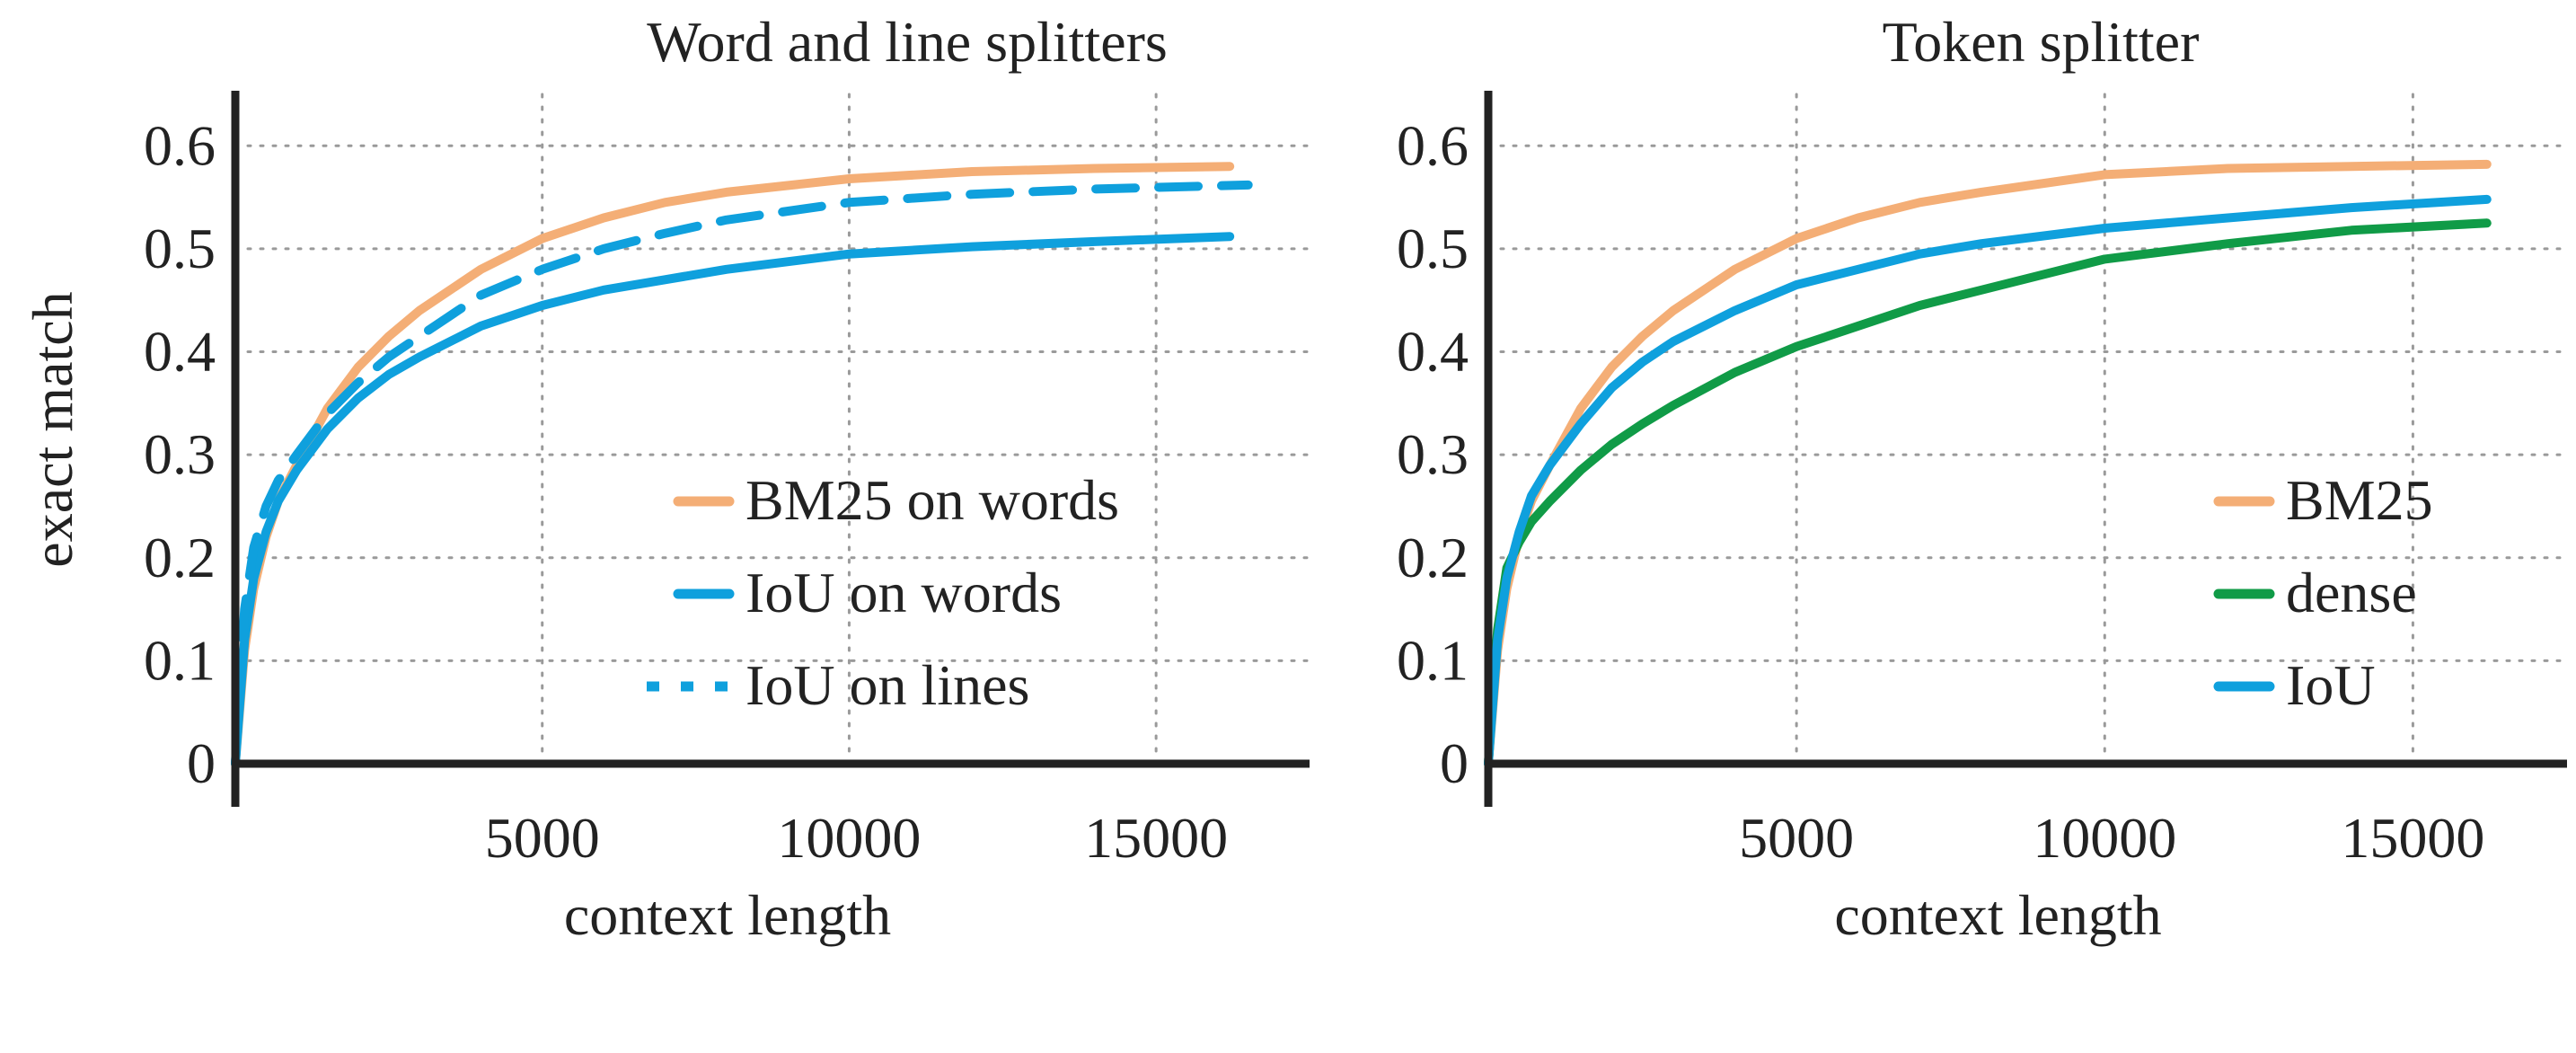 The height and width of the screenshot is (1053, 2576). I want to click on legend-label: dense, so click(2351, 592).